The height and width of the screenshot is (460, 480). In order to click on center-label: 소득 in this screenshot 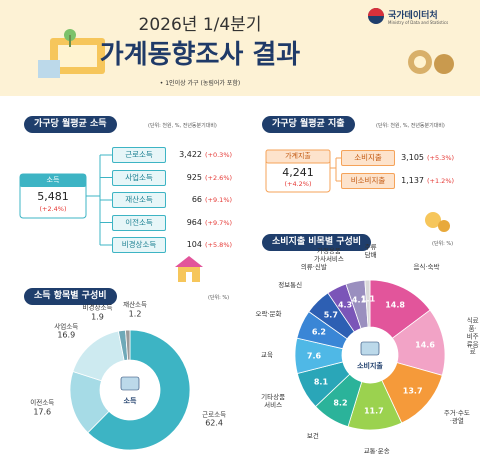, I will do `click(130, 401)`.